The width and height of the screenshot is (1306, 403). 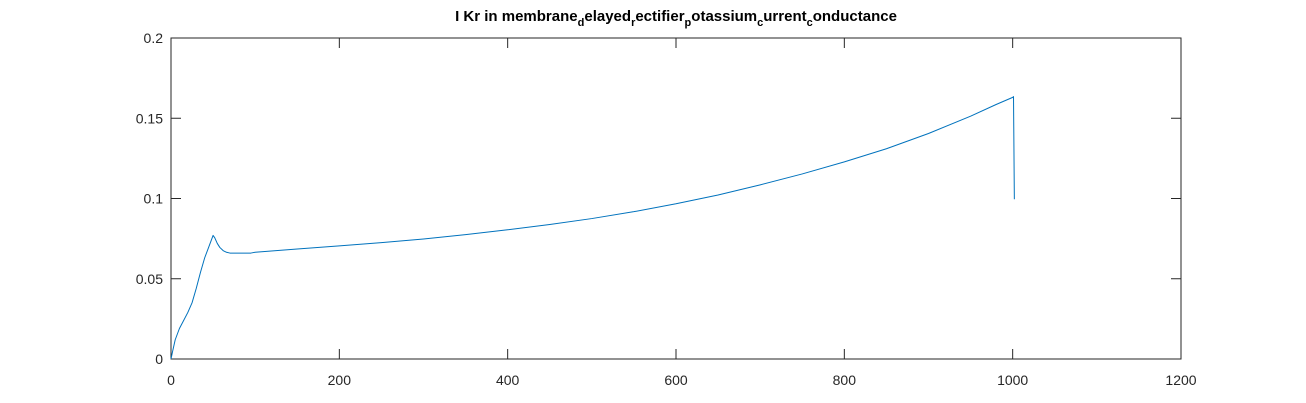 What do you see at coordinates (1012, 380) in the screenshot?
I see `x-tick-label: 1000` at bounding box center [1012, 380].